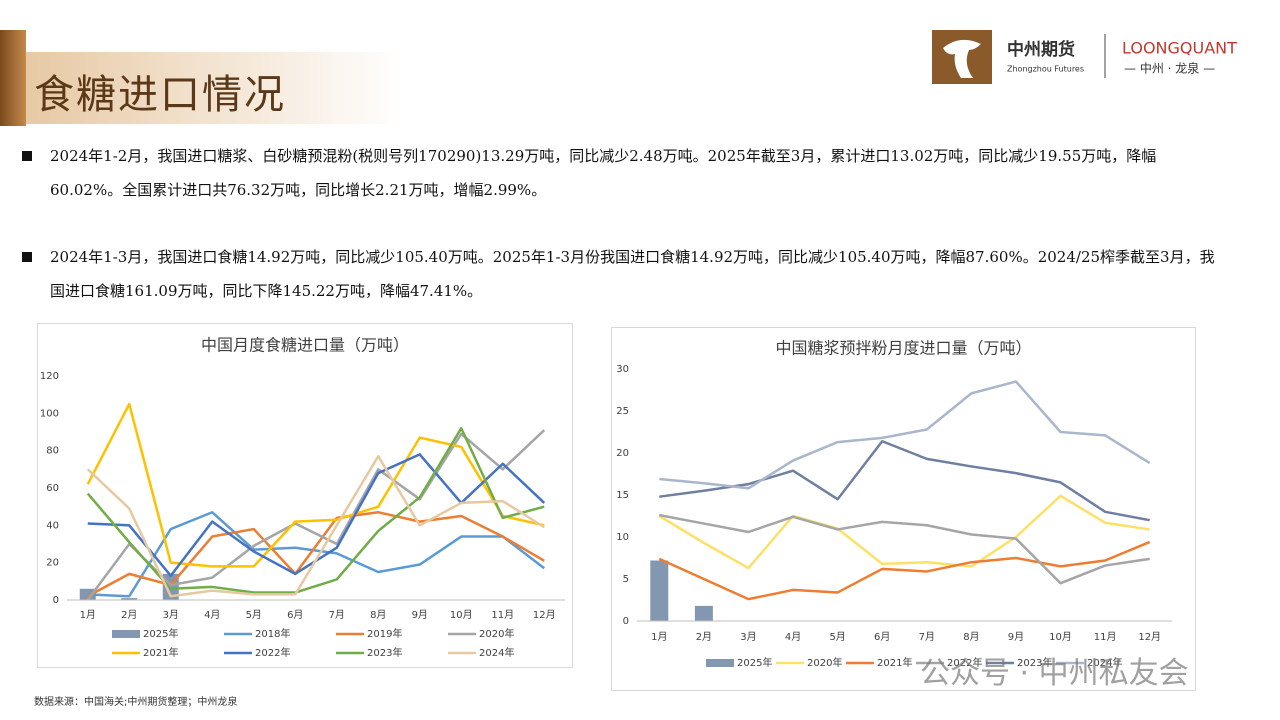 This screenshot has height=720, width=1280. What do you see at coordinates (1041, 49) in the screenshot?
I see `logo-cn: 中州期货` at bounding box center [1041, 49].